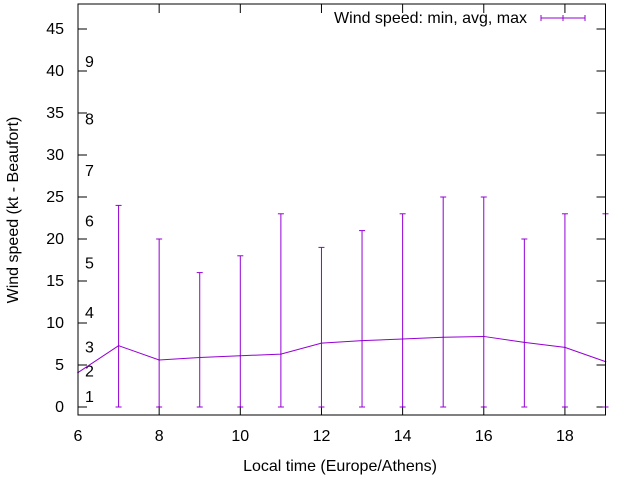  Describe the element at coordinates (89, 171) in the screenshot. I see `beaufort-label: 7` at that location.